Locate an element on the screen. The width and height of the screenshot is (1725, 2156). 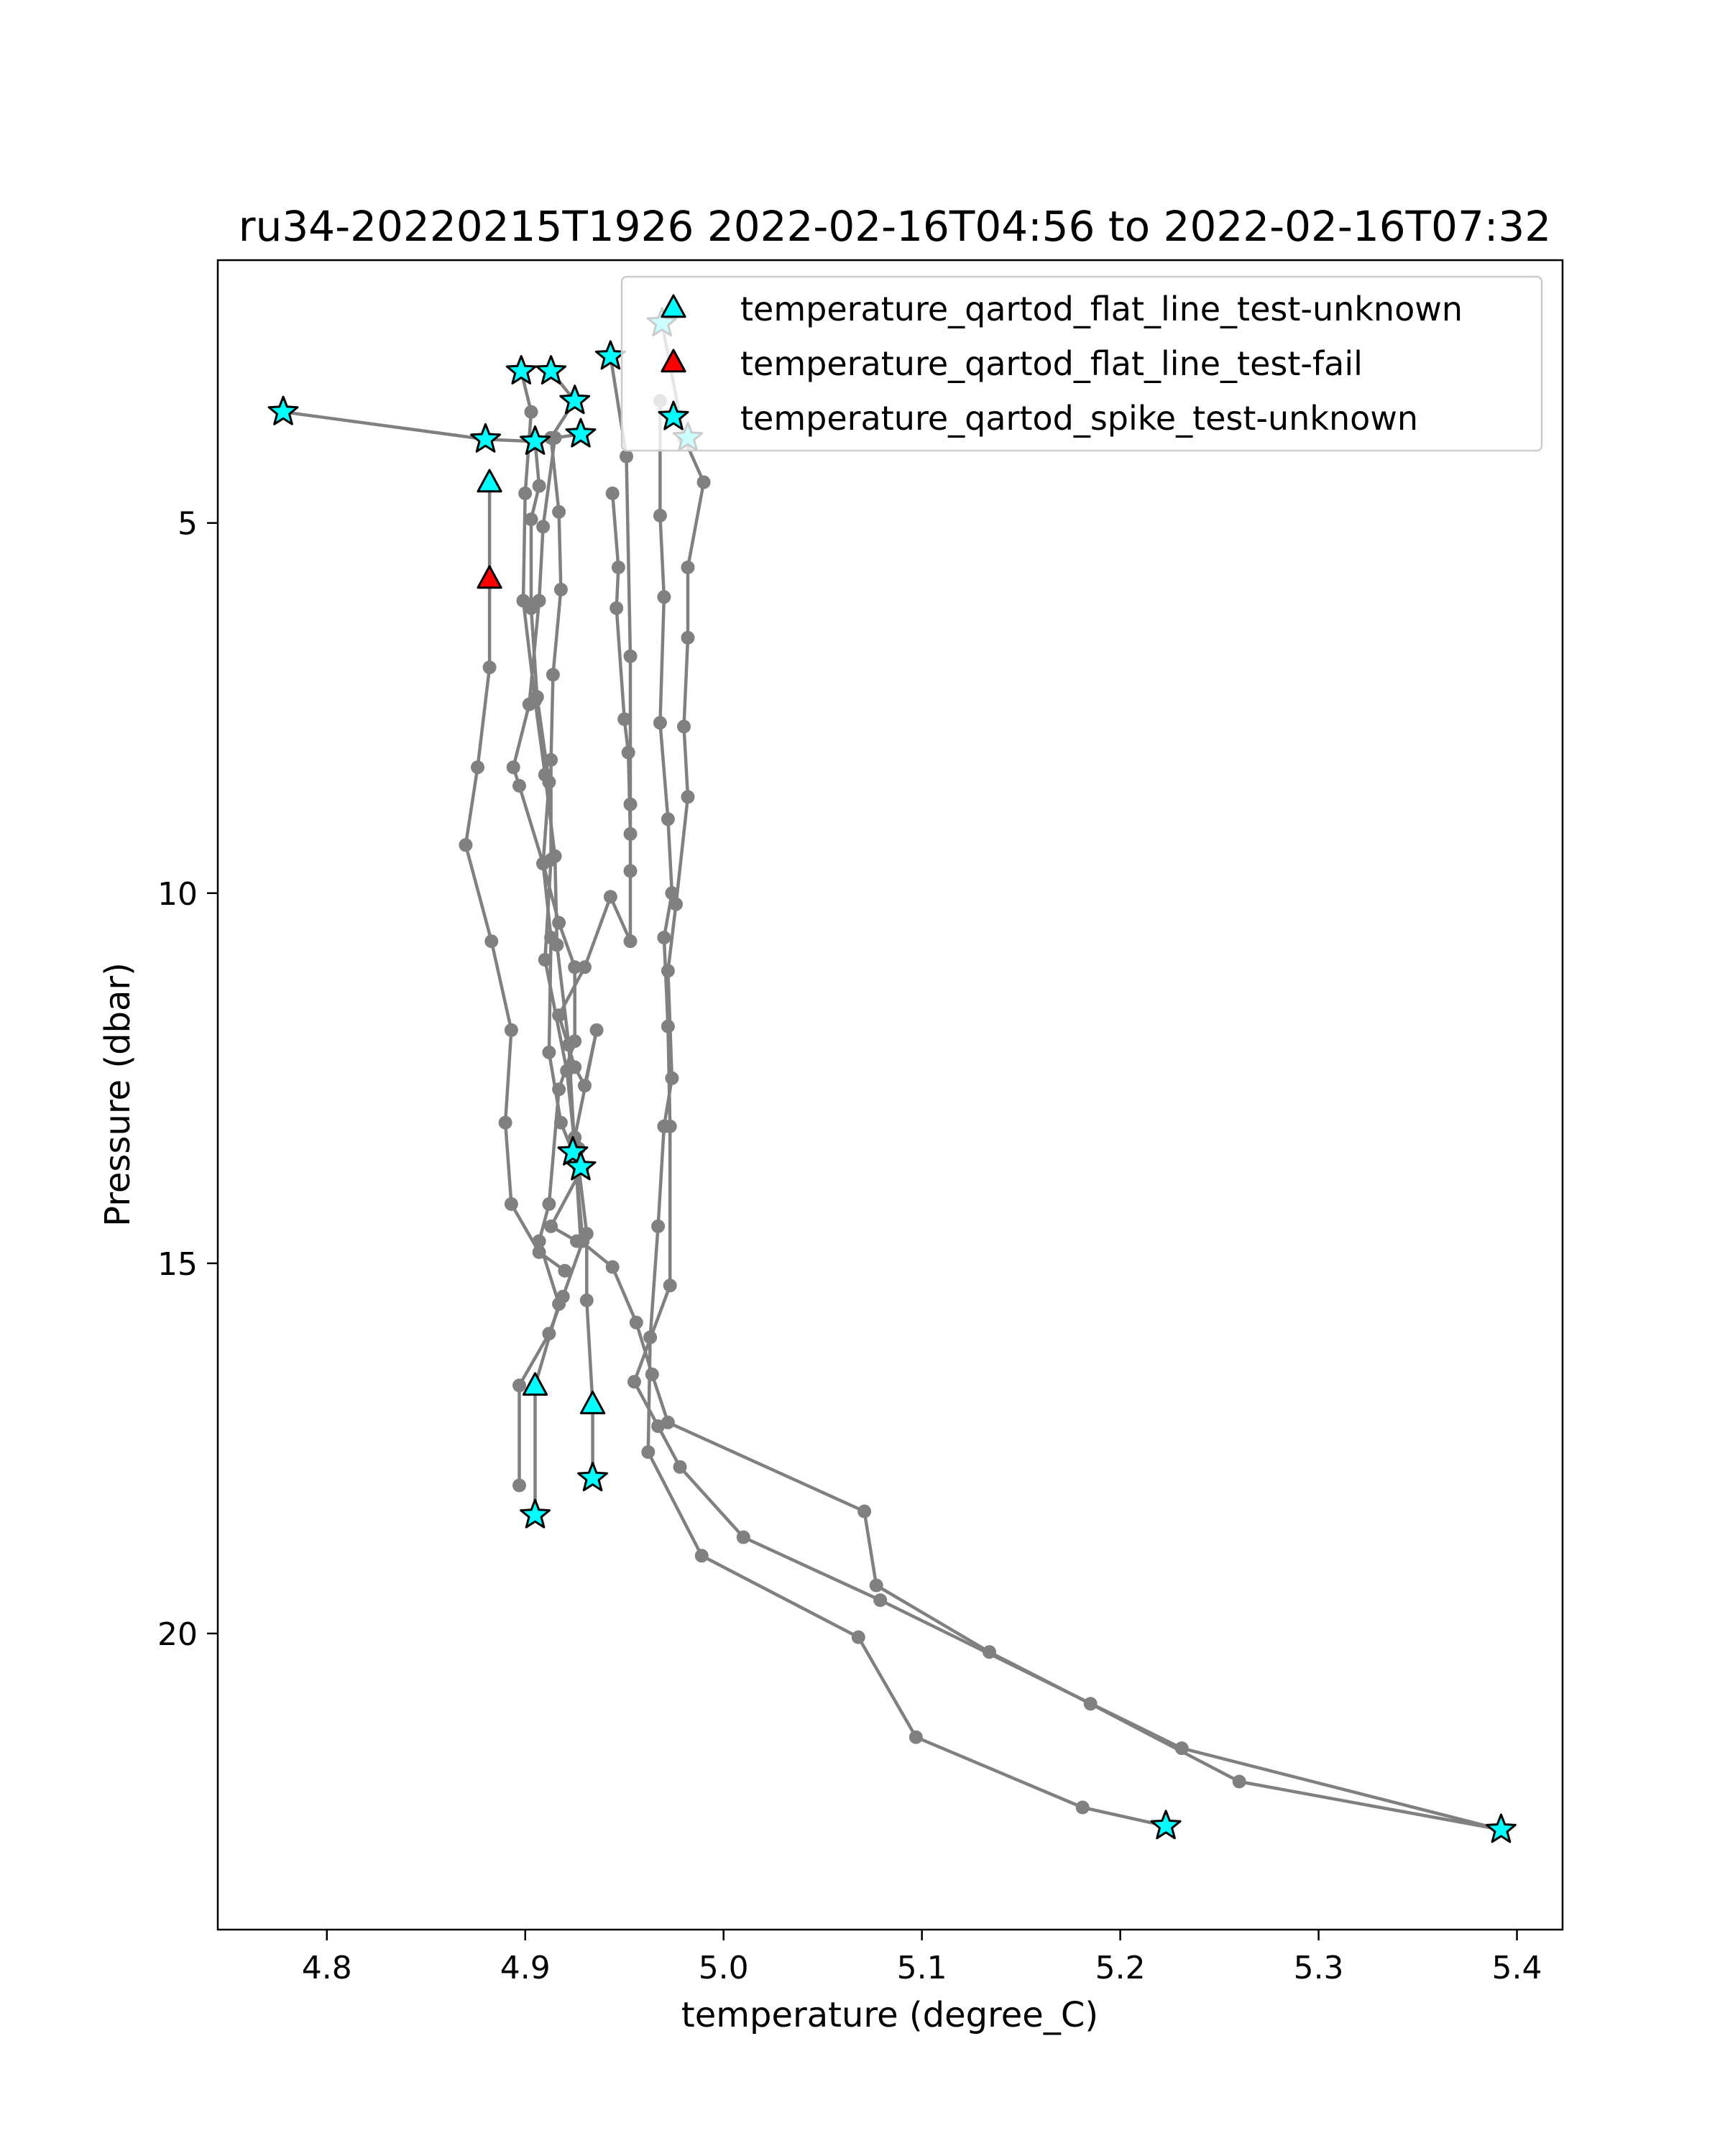
legend-star-icon is located at coordinates (673, 415).